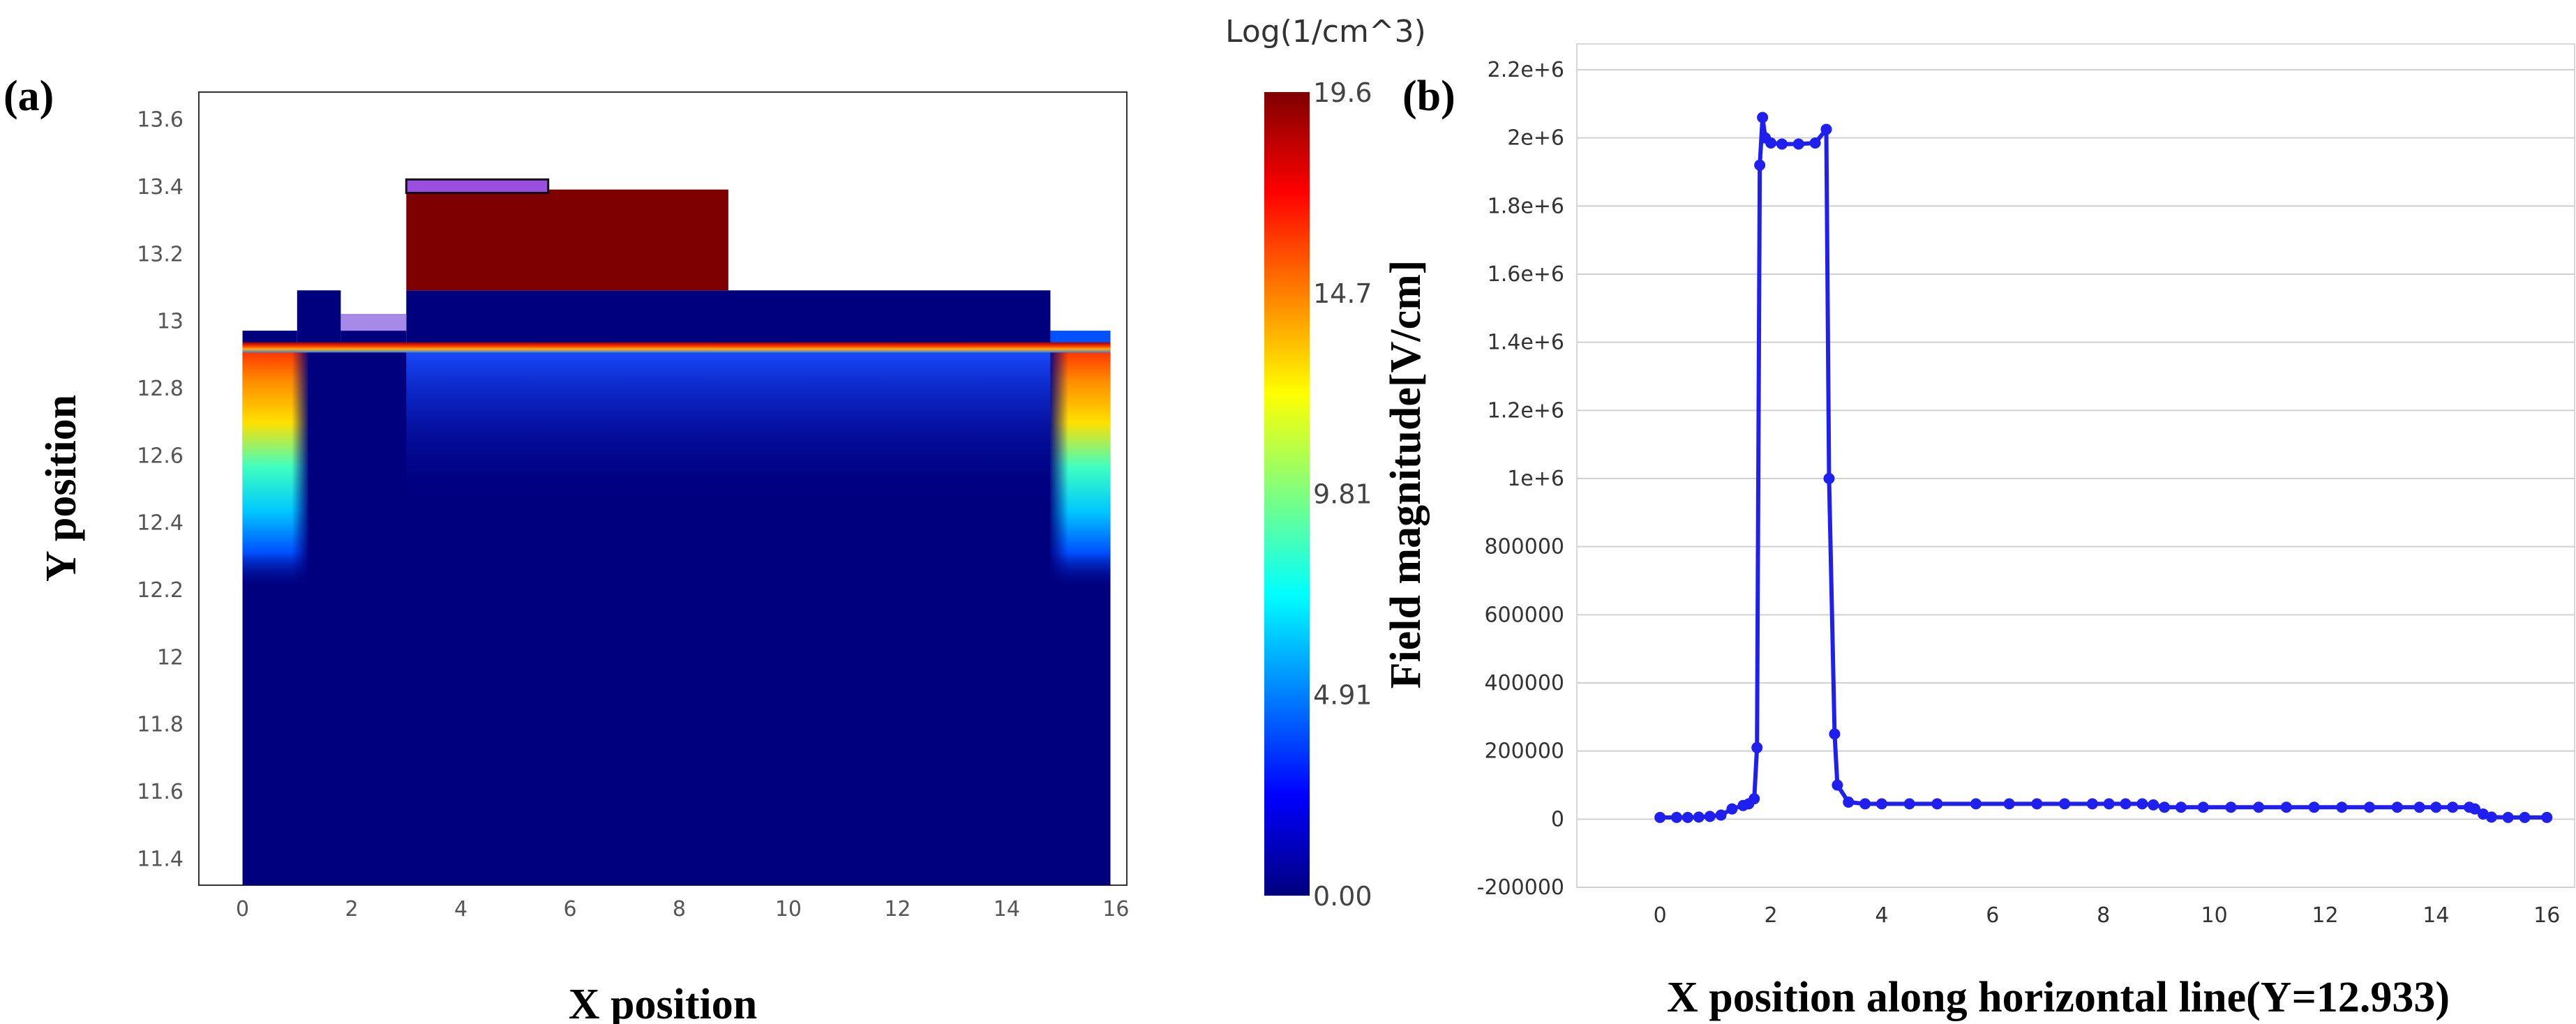 The height and width of the screenshot is (1024, 2576). Describe the element at coordinates (1428, 96) in the screenshot. I see `panel-b-label: (b)` at that location.